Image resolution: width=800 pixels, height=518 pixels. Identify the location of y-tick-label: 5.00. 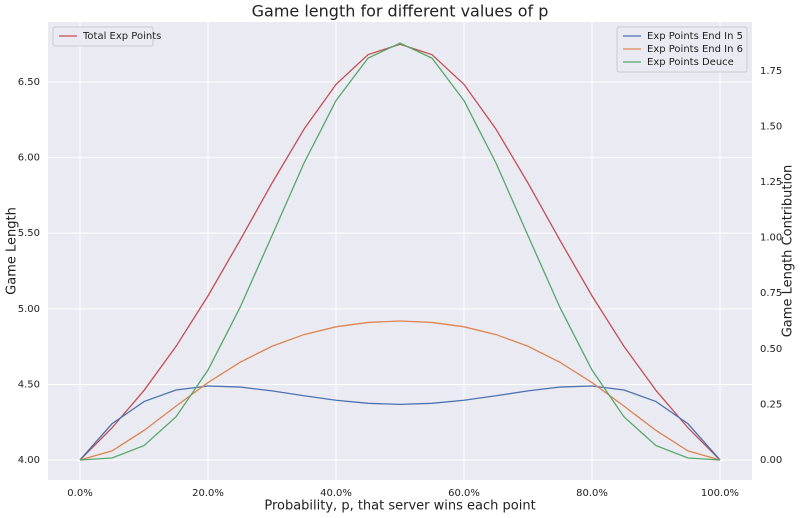
(29, 309).